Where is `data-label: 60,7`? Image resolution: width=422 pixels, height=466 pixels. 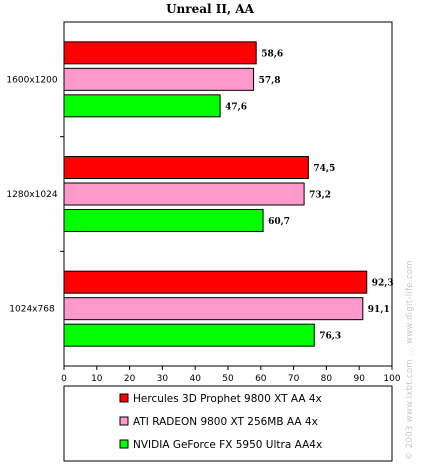 data-label: 60,7 is located at coordinates (279, 222).